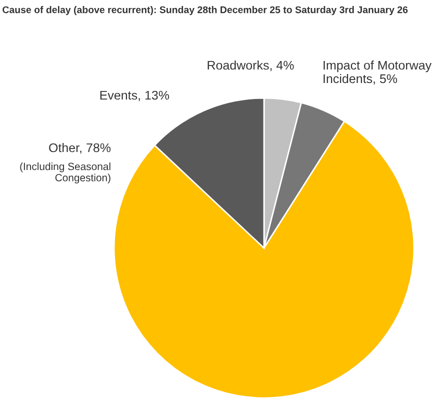 The image size is (439, 404). I want to click on slice-label: Roadworks, 4%, so click(251, 66).